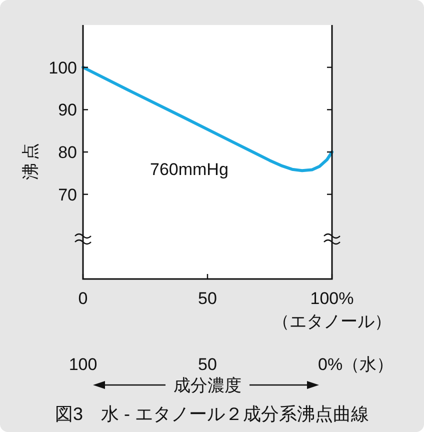 Image resolution: width=424 pixels, height=432 pixels. Describe the element at coordinates (356, 364) in the screenshot. I see `x2-tick-label: 0%（水）` at that location.